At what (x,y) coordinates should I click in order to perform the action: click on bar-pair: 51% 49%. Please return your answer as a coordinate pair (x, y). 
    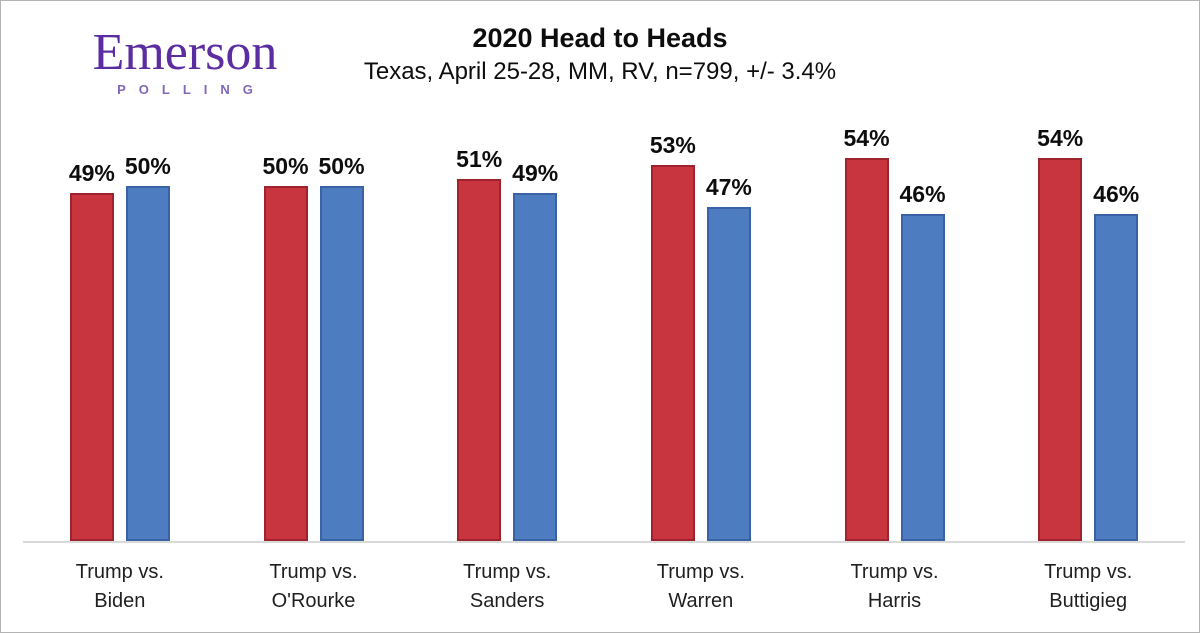
    Looking at the image, I should click on (507, 331).